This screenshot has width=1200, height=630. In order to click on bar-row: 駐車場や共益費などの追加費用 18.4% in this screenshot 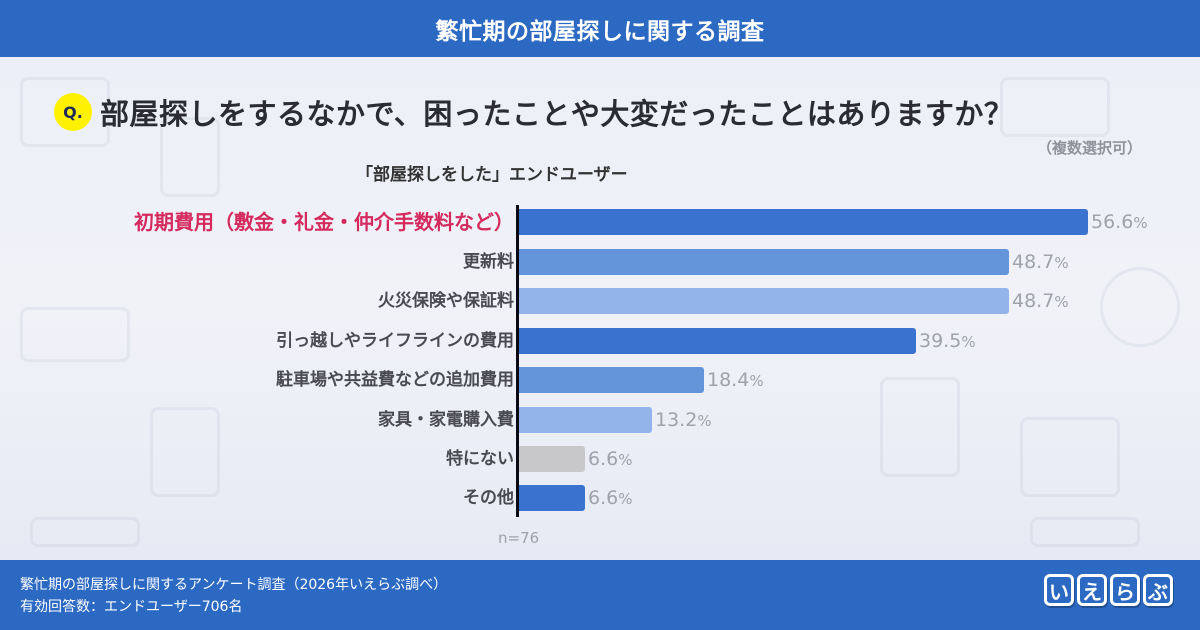, I will do `click(600, 380)`.